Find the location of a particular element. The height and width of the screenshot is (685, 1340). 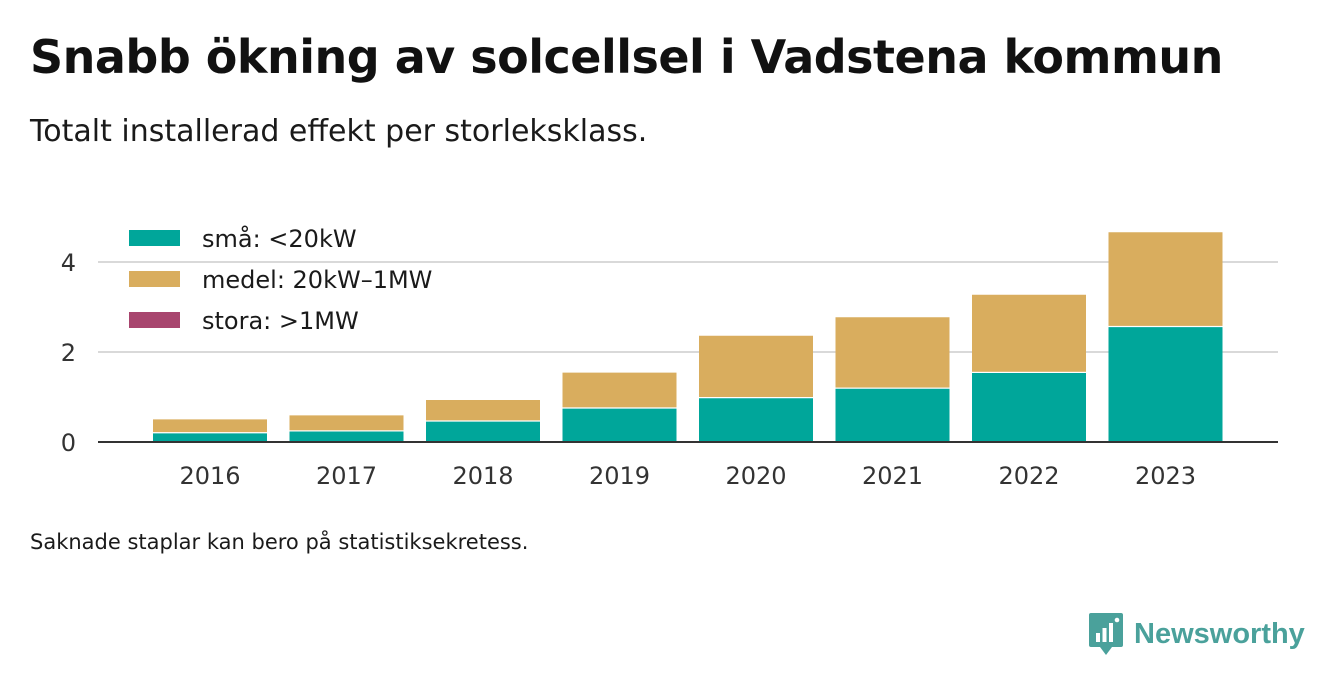

x-axis: 2016 2017 2018 2019 2020 2021 2022 2023 is located at coordinates (688, 465).